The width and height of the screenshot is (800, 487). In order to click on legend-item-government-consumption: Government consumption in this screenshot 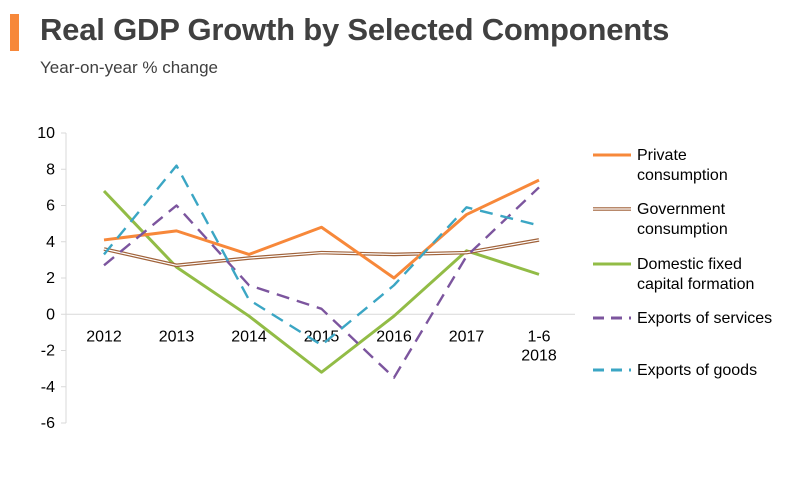, I will do `click(660, 219)`.